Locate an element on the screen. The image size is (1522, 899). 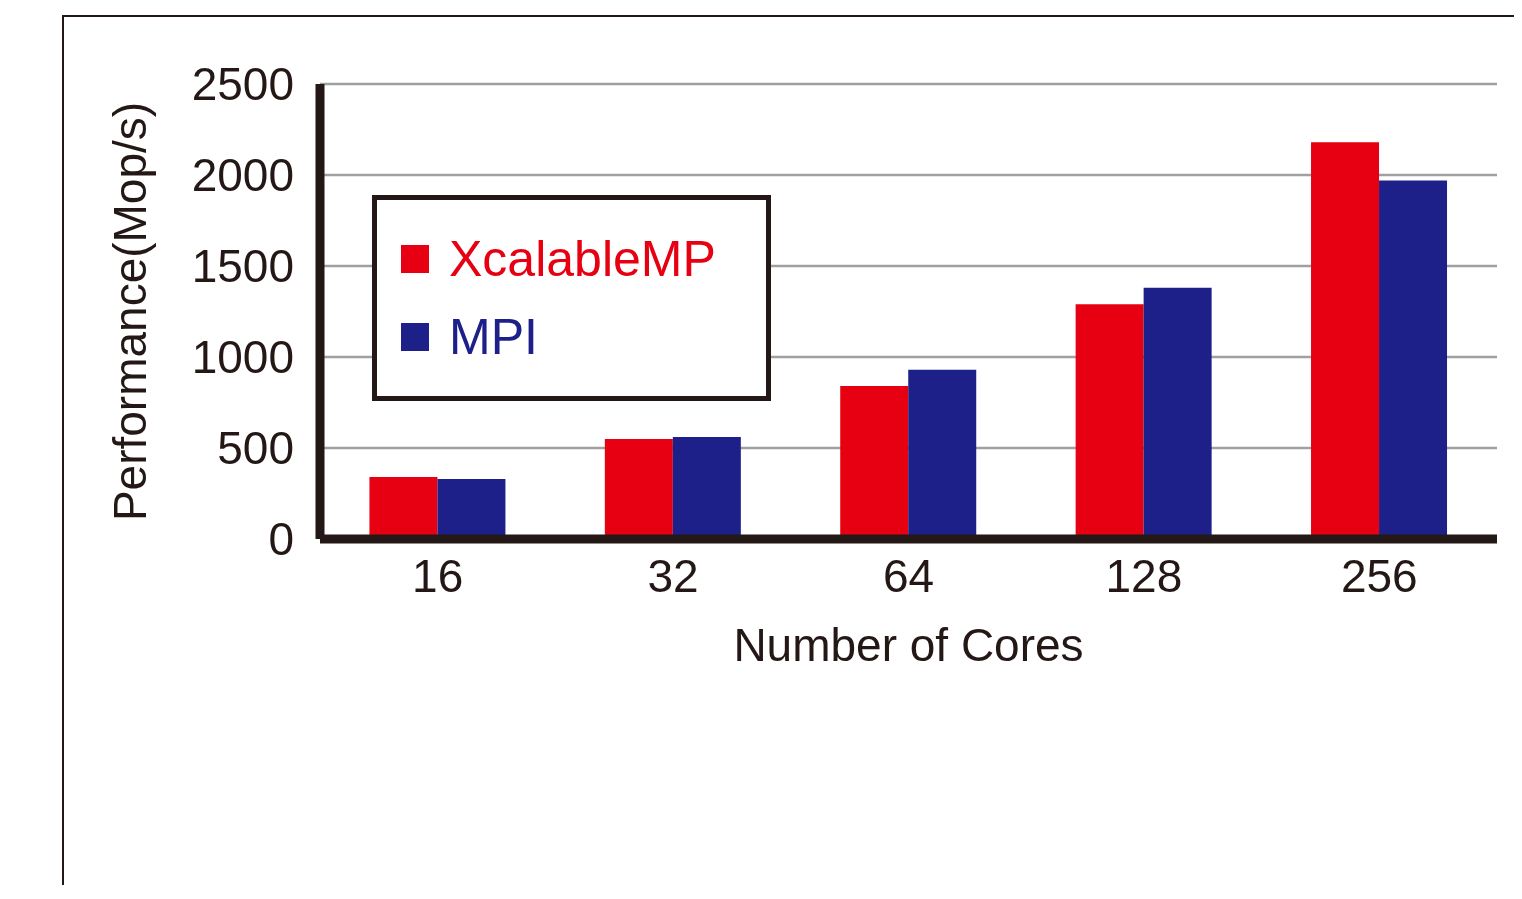
y-axis-title: Performance(Mop/s) is located at coordinates (130, 311).